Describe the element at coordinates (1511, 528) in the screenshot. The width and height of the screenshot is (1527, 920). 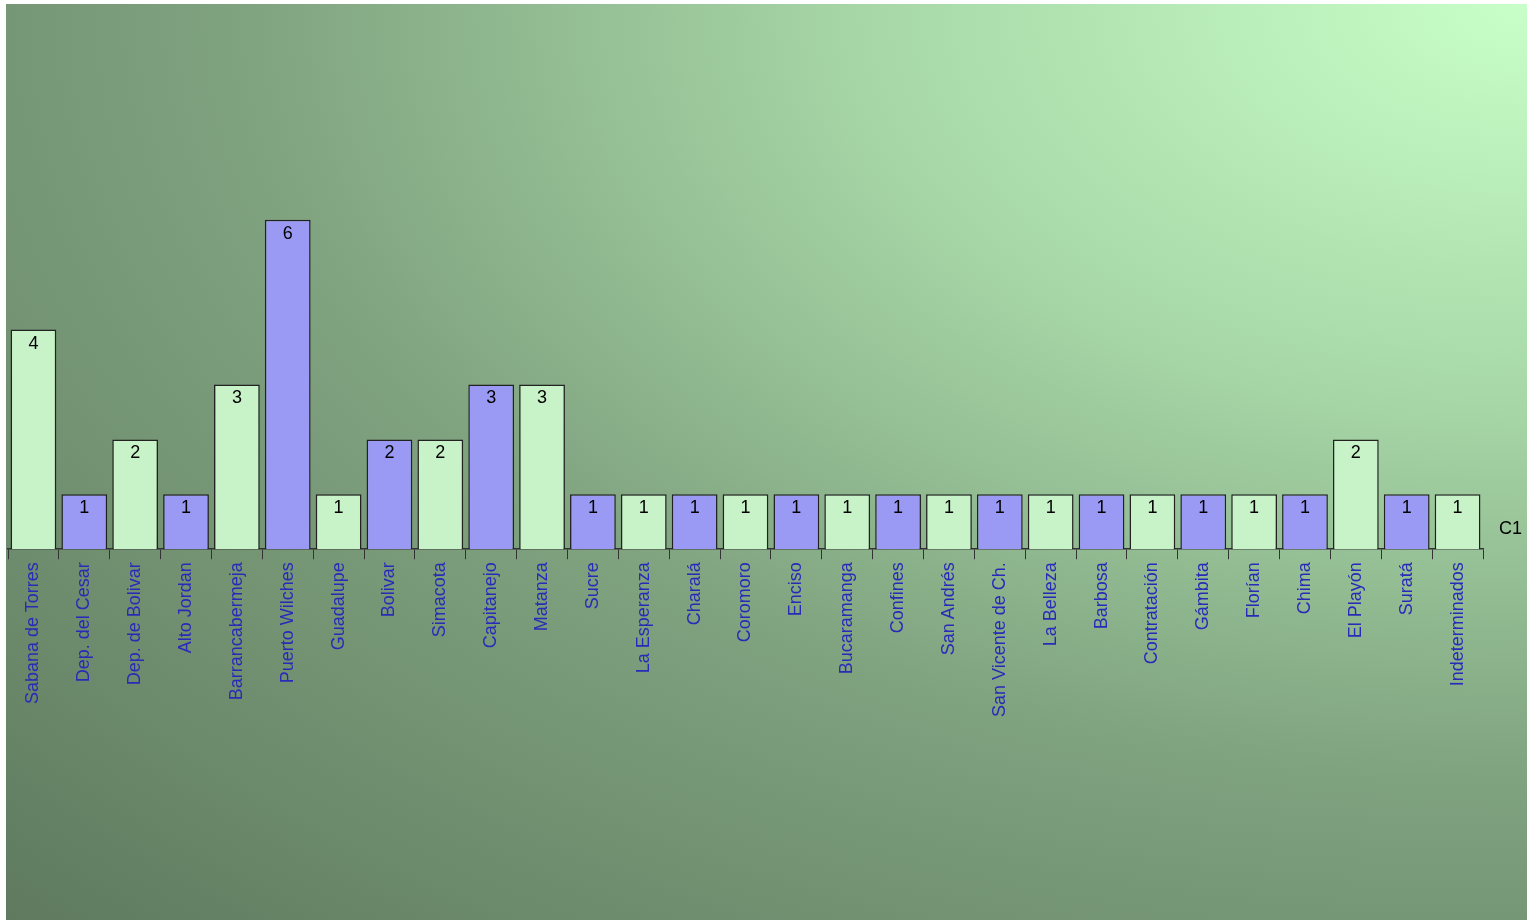
I see `text: C1` at that location.